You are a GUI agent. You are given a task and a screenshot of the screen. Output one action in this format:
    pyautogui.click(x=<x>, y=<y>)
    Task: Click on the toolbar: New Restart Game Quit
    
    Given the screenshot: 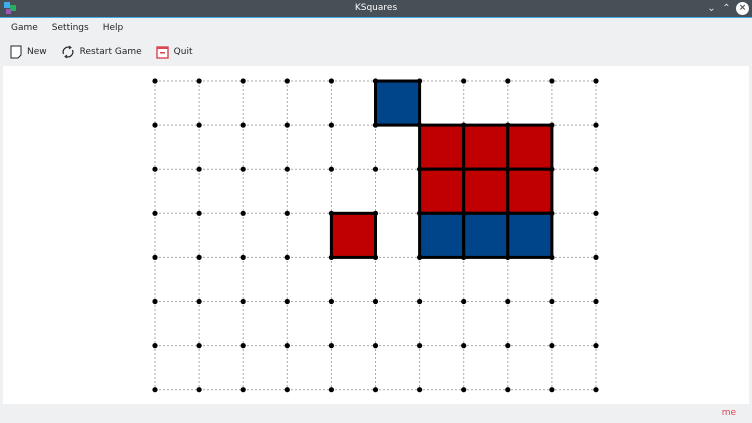 What is the action you would take?
    pyautogui.click(x=96, y=52)
    